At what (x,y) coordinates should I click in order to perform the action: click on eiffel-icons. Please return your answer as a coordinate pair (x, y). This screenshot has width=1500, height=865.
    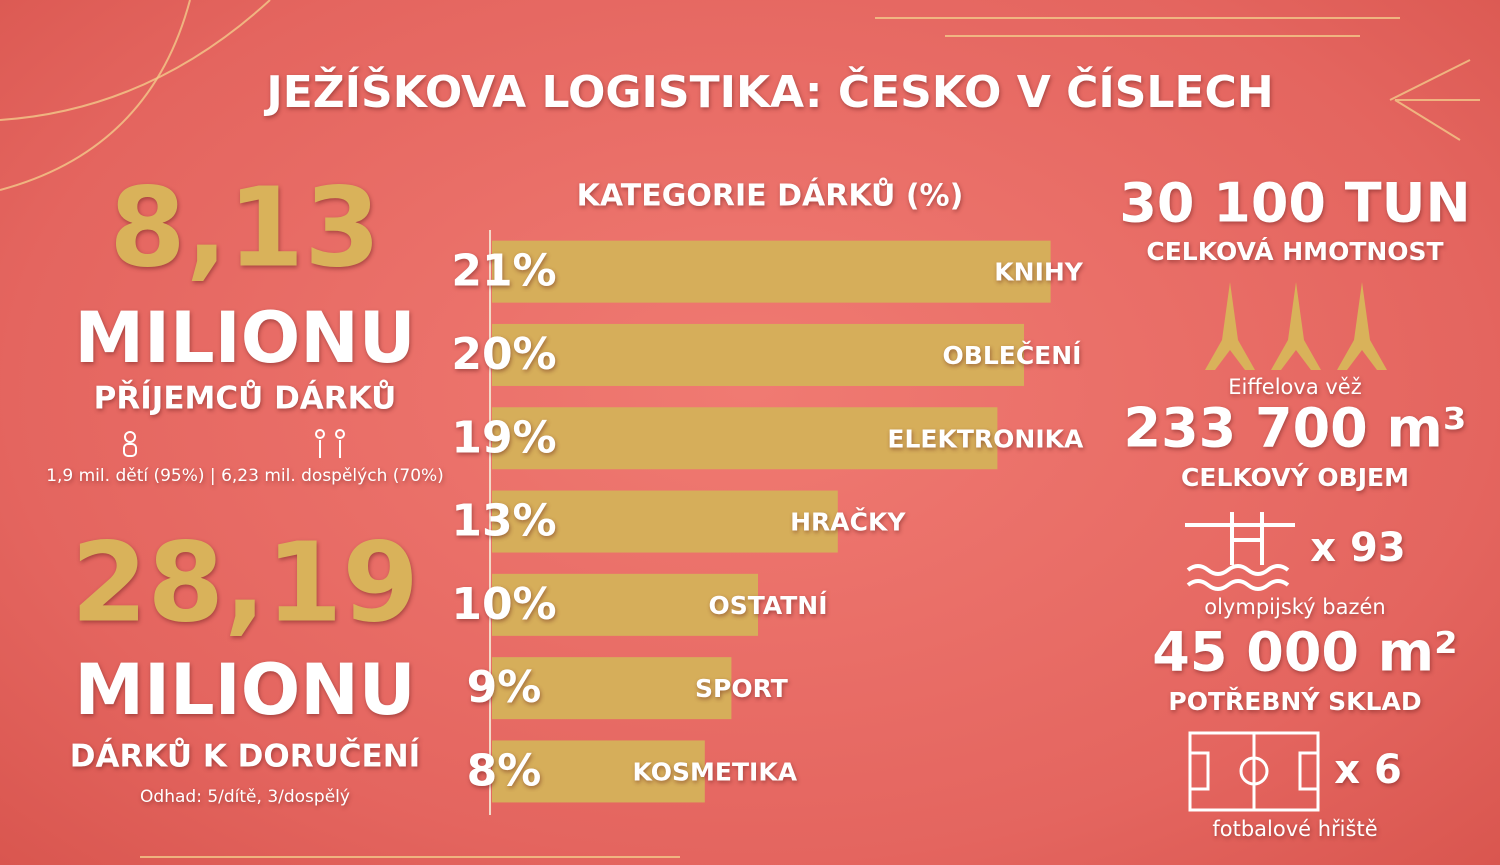
    Looking at the image, I should click on (1296, 326).